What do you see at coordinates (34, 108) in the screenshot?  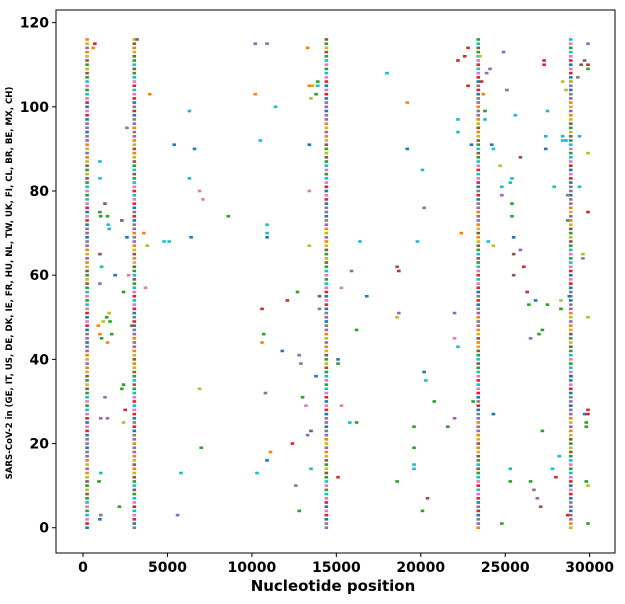 I see `y-tick-label: 100` at bounding box center [34, 108].